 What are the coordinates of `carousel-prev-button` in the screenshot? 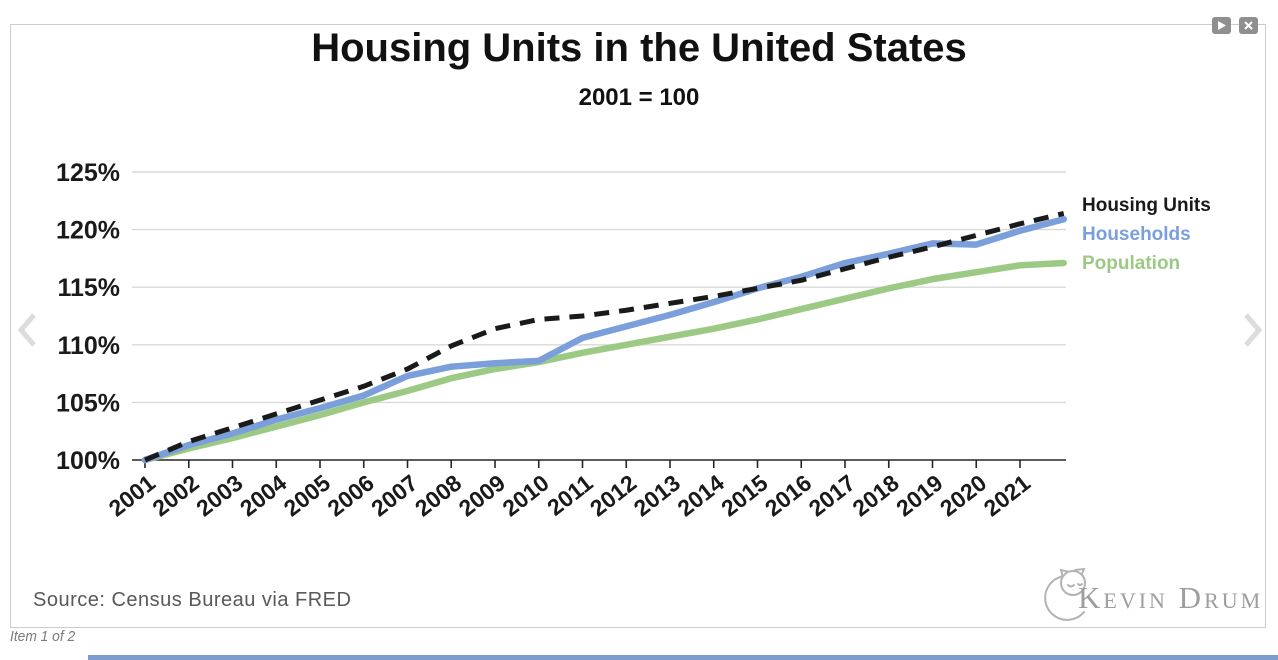 It's located at (27, 330).